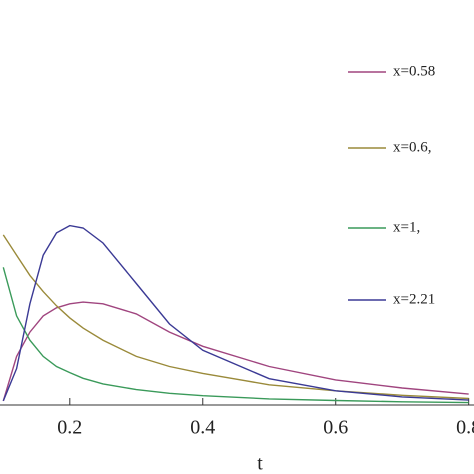 The width and height of the screenshot is (474, 474). What do you see at coordinates (335, 428) in the screenshot?
I see `x-tick-label: 0.6` at bounding box center [335, 428].